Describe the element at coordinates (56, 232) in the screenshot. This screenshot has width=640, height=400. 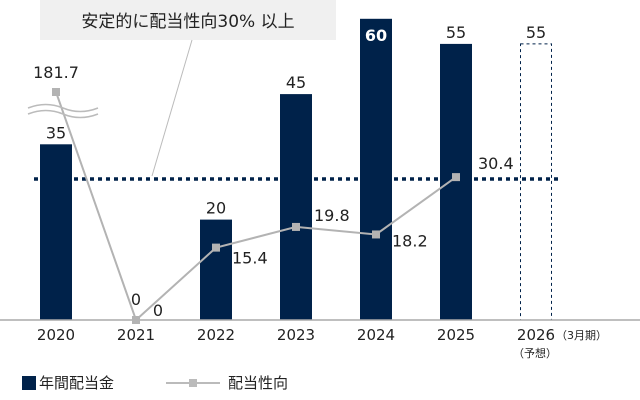
I see `bar-2020` at that location.